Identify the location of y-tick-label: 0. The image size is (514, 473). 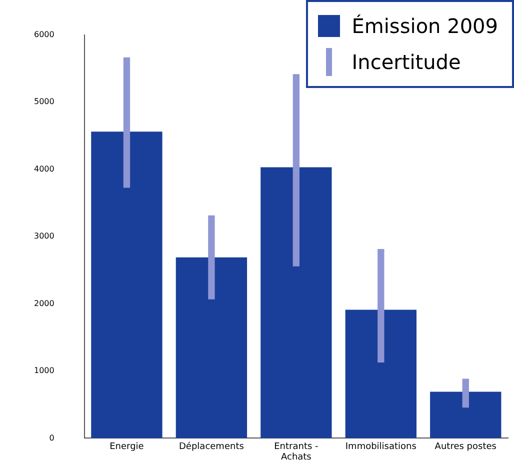
(51, 437).